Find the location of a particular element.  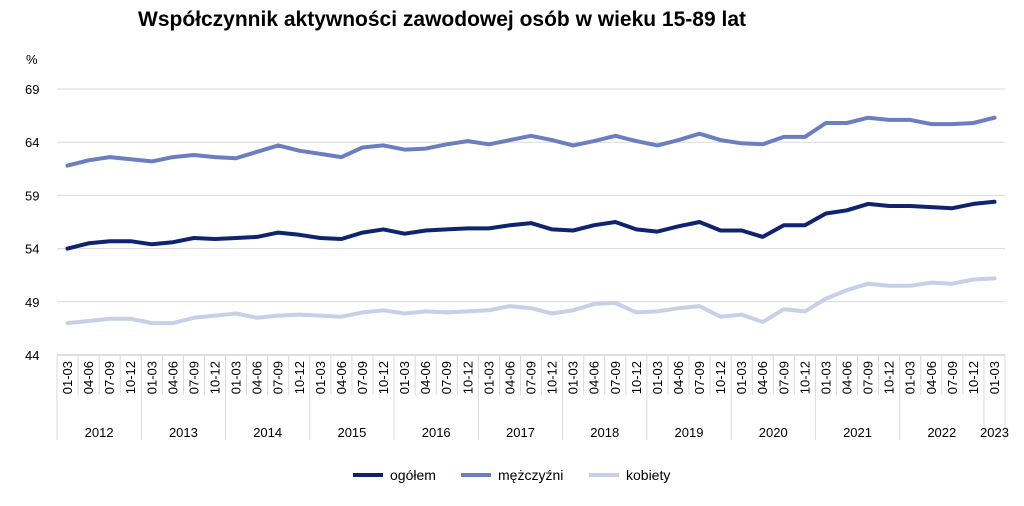

year-label: 2023 is located at coordinates (994, 432).